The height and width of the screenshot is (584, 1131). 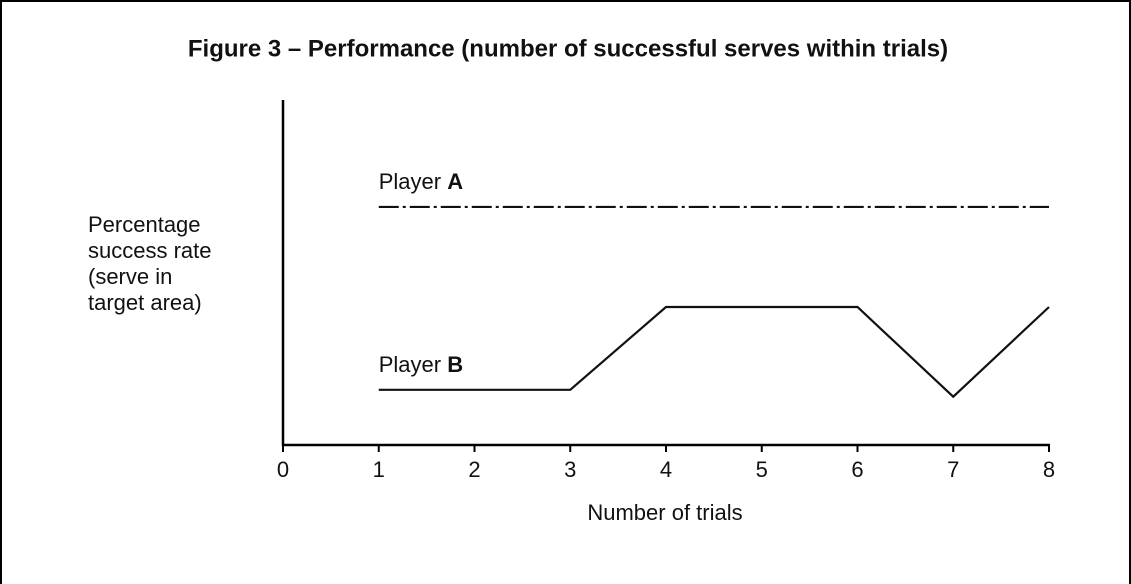 What do you see at coordinates (762, 469) in the screenshot?
I see `x-tick-label: 5` at bounding box center [762, 469].